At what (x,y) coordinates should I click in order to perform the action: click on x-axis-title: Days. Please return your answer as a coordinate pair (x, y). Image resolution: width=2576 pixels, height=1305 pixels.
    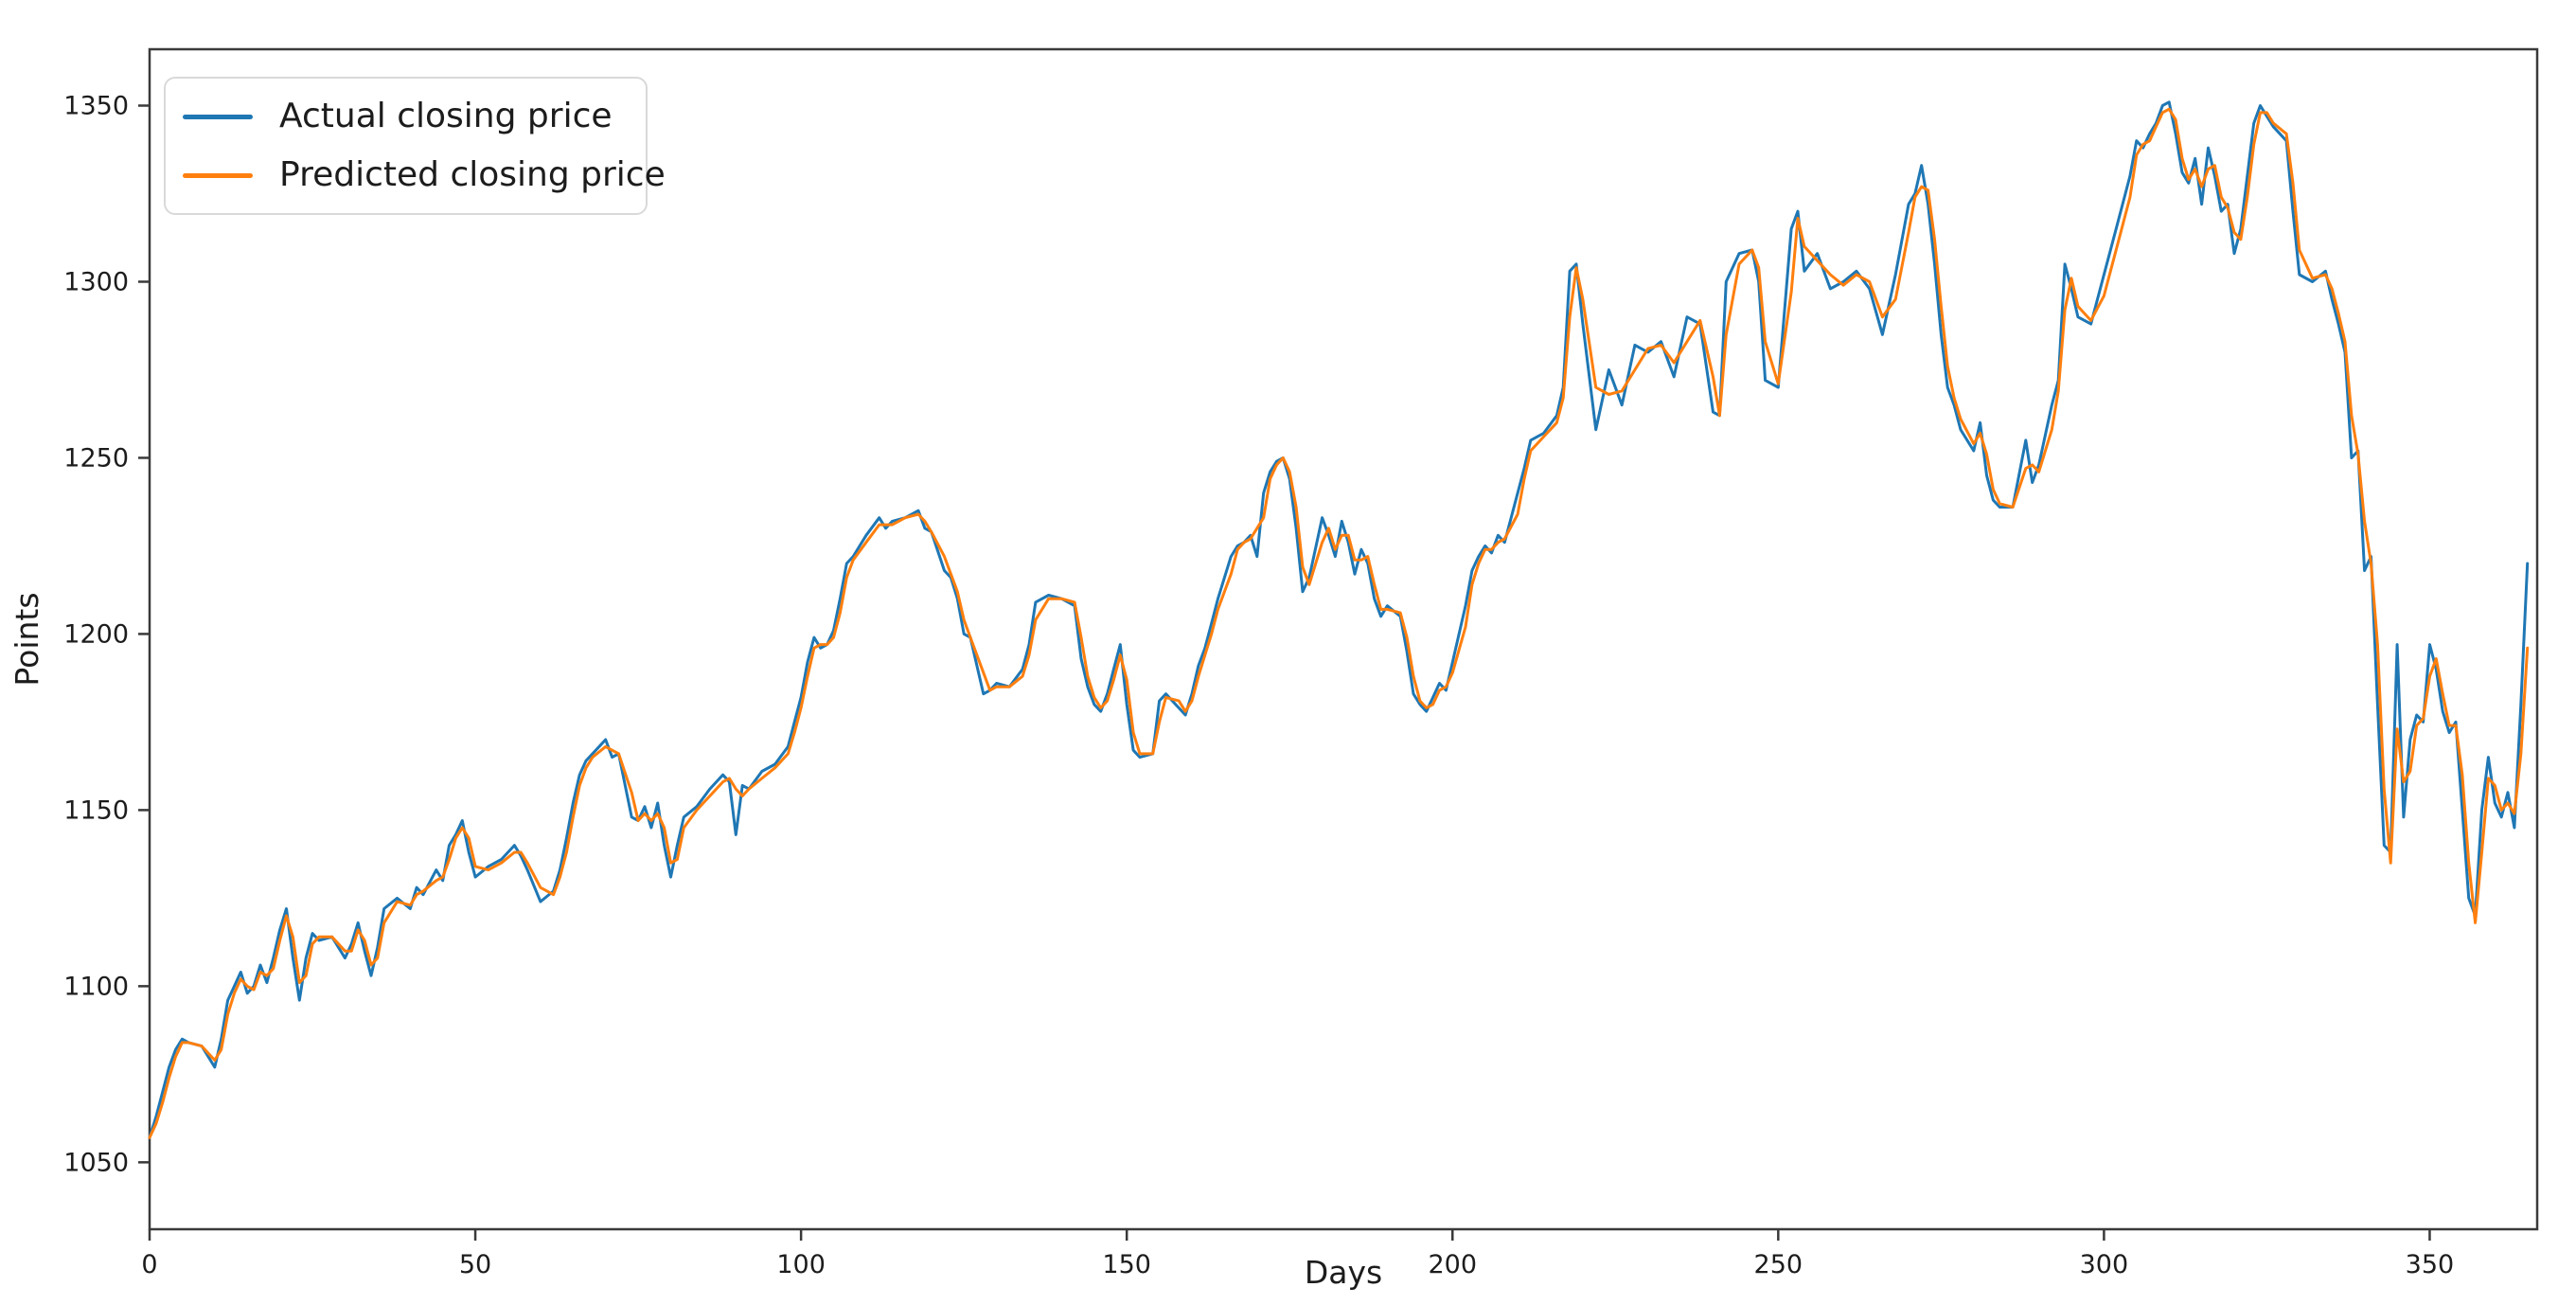
    Looking at the image, I should click on (1343, 1272).